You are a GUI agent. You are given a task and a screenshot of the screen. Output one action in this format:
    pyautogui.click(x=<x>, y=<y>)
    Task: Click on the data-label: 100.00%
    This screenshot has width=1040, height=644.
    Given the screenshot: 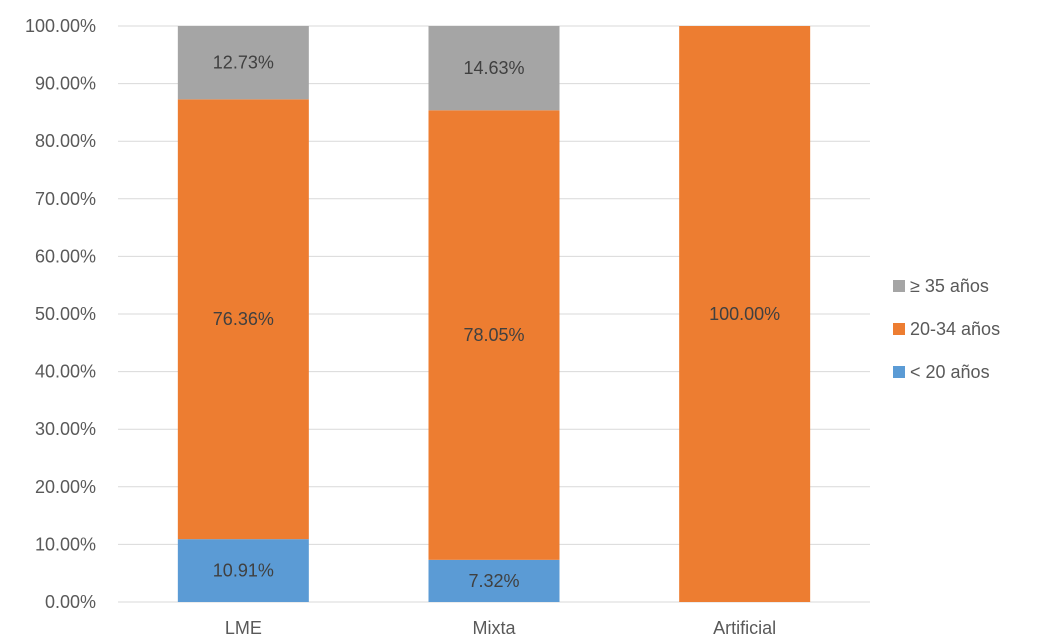 What is the action you would take?
    pyautogui.click(x=744, y=314)
    